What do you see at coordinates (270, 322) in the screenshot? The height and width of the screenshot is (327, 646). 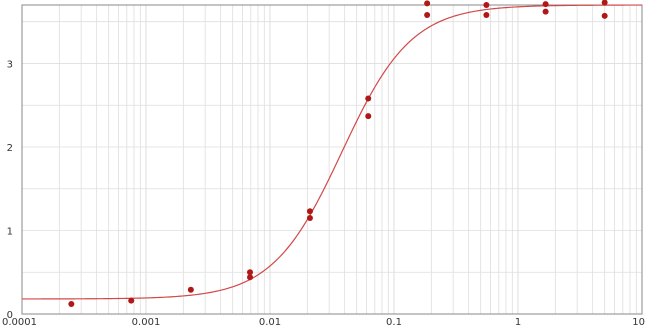 I see `x-tick-label: 0.01` at bounding box center [270, 322].